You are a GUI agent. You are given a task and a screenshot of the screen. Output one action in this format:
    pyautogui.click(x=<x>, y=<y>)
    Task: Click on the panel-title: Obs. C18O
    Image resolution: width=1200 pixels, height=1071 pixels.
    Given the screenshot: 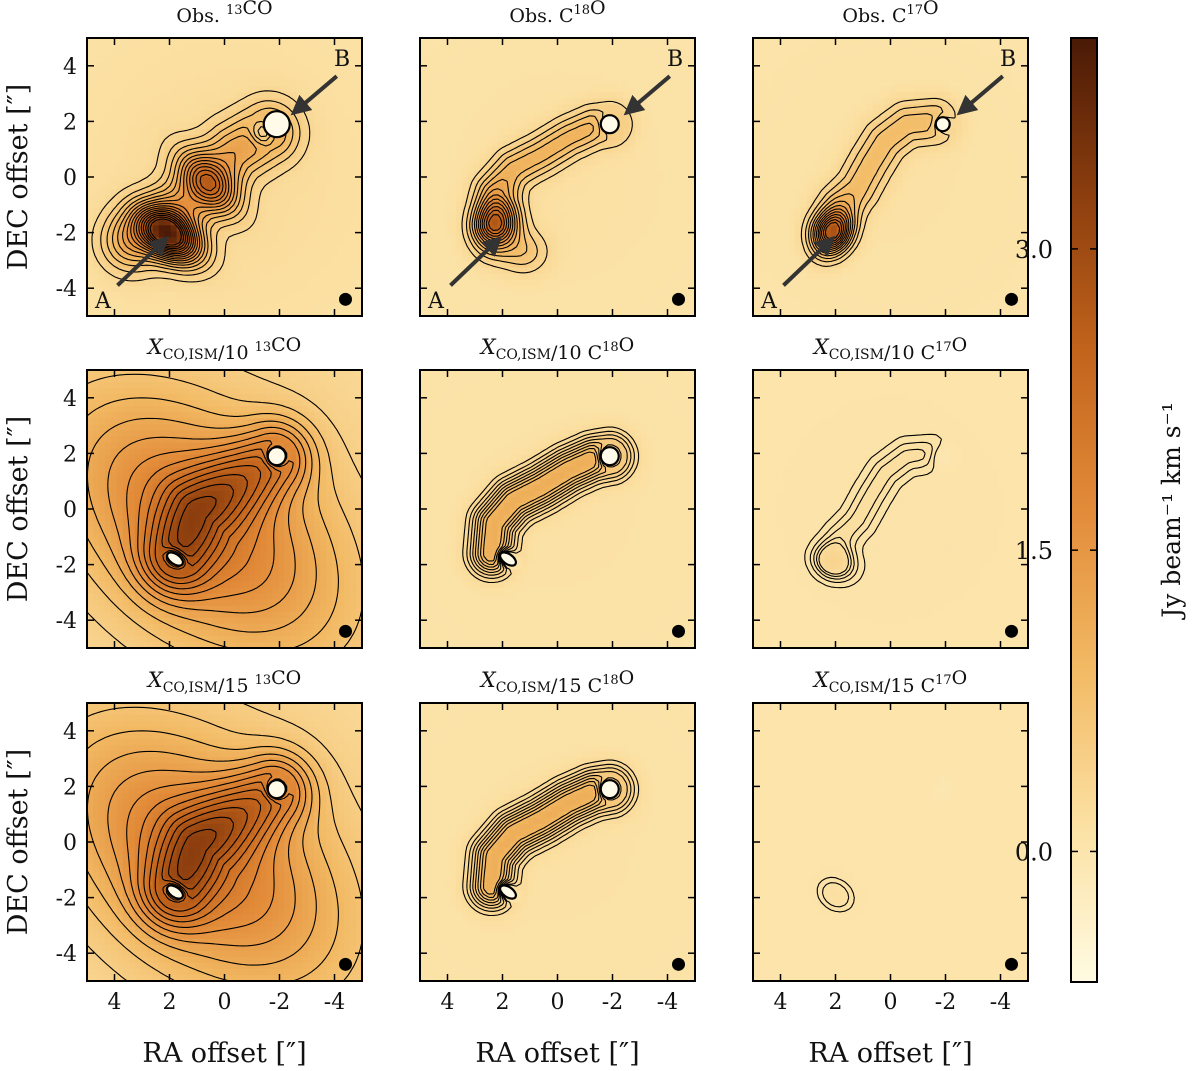 What is the action you would take?
    pyautogui.click(x=557, y=13)
    